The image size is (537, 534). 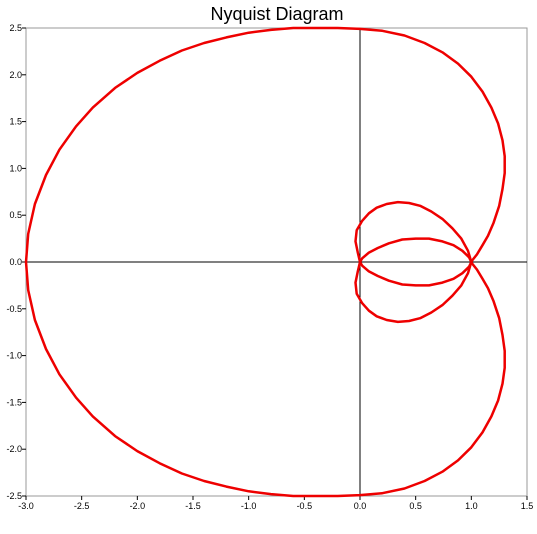 I want to click on y-tick-label: 1.0, so click(x=15, y=168).